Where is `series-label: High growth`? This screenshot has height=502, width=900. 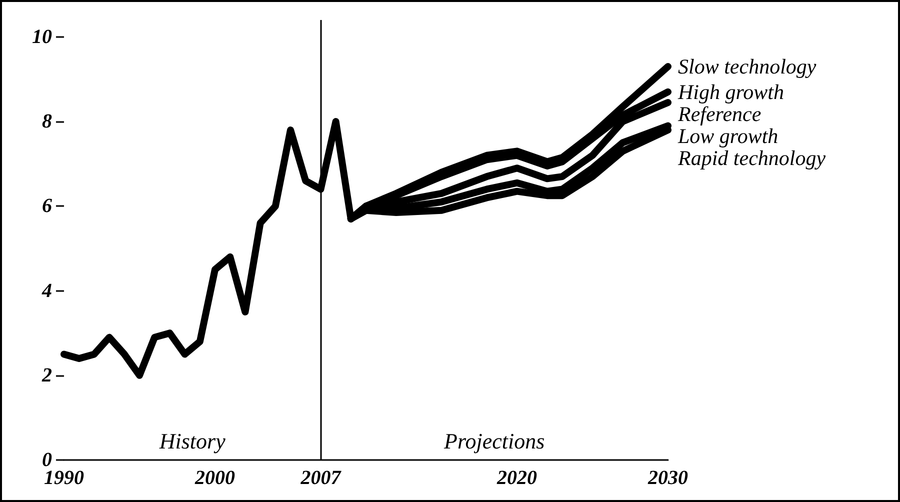
series-label: High growth is located at coordinates (730, 92).